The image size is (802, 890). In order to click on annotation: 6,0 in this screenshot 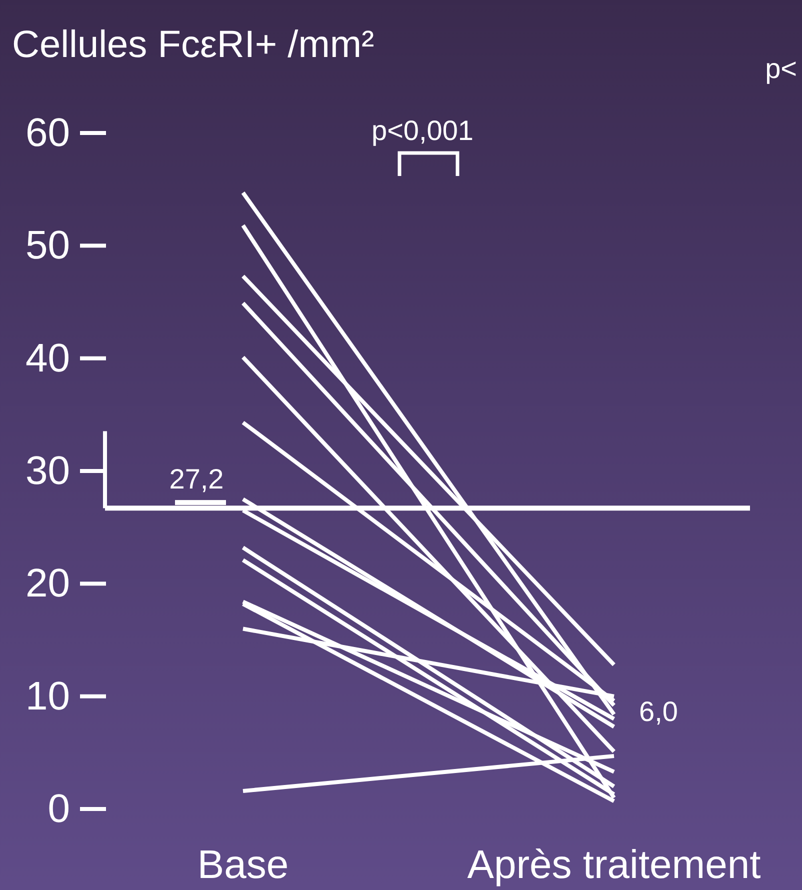, I will do `click(658, 711)`.